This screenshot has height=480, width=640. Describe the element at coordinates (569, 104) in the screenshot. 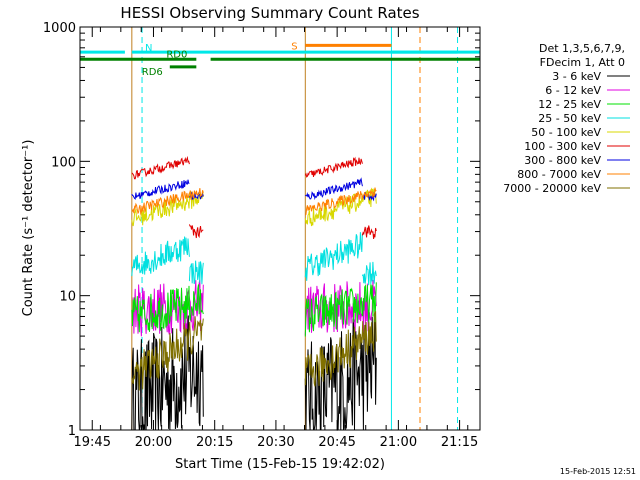

I see `legend-entry-label: 12 - 25 keV` at that location.